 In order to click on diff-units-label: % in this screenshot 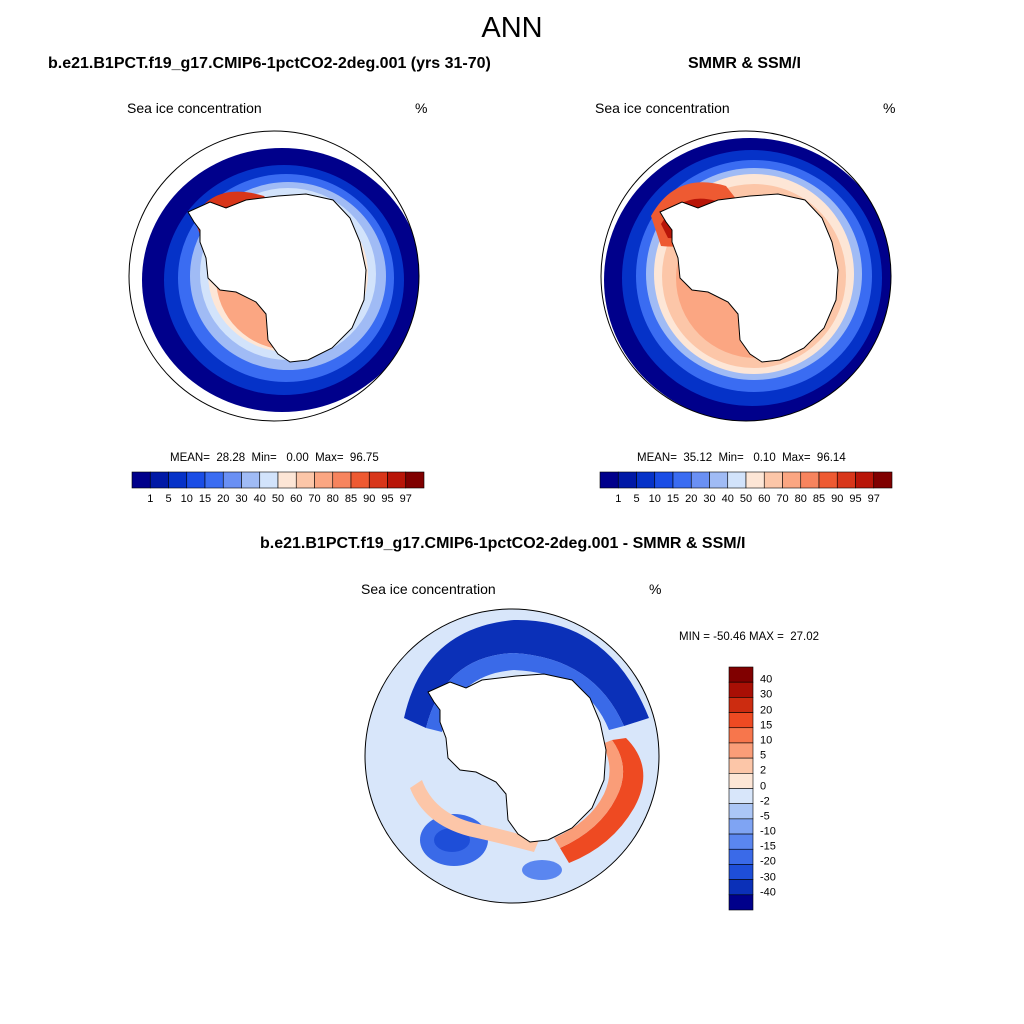, I will do `click(655, 589)`.